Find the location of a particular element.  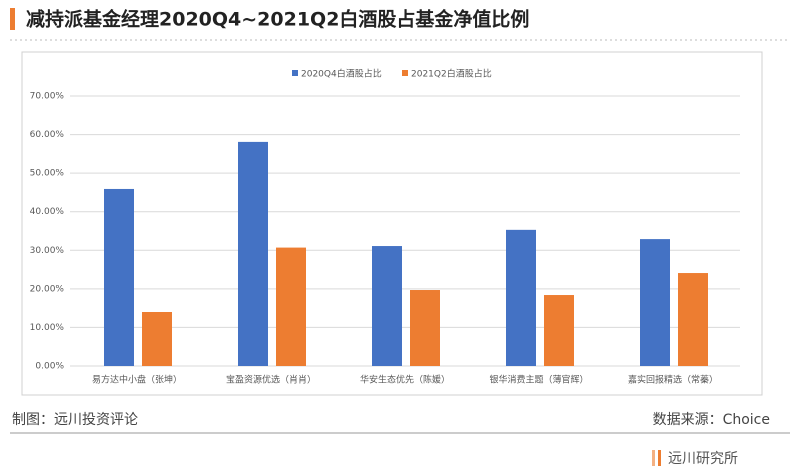

y-tick-label: 60.00% is located at coordinates (47, 135).